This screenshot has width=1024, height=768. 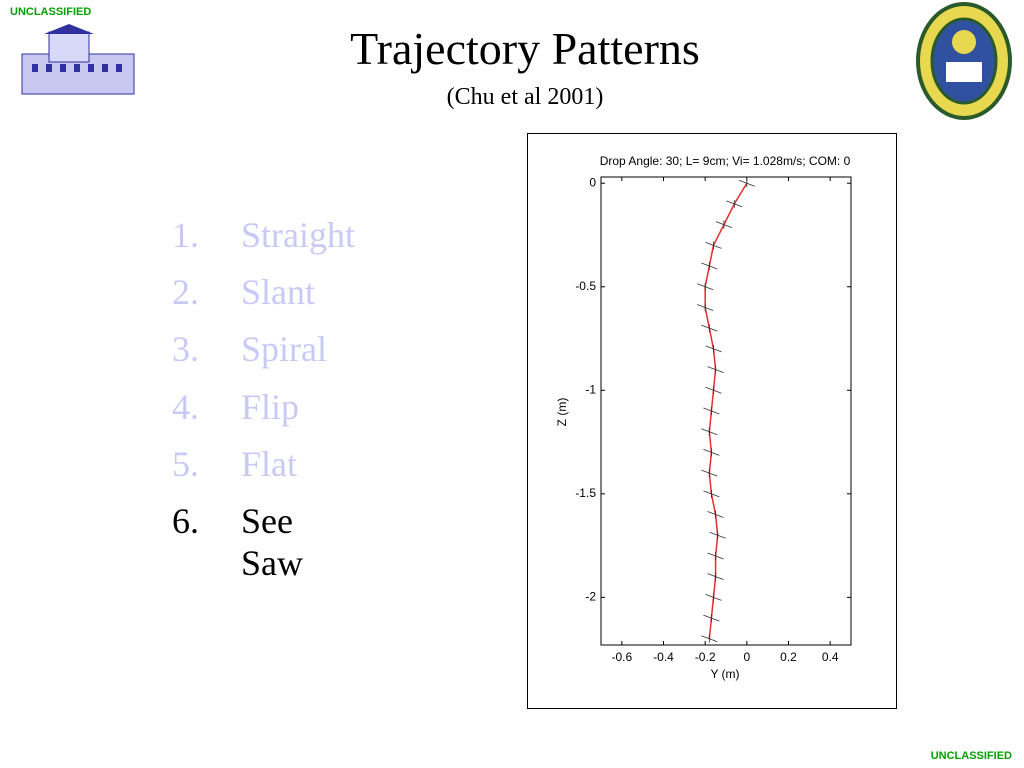 What do you see at coordinates (185, 235) in the screenshot?
I see `list-number: 1.` at bounding box center [185, 235].